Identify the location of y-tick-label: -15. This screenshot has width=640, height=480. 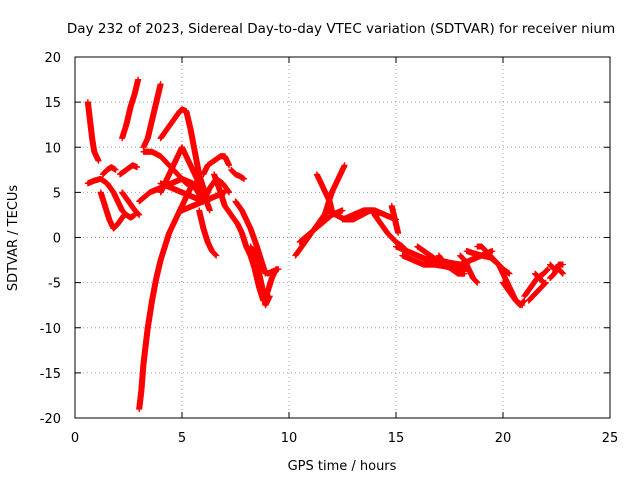
(50, 374).